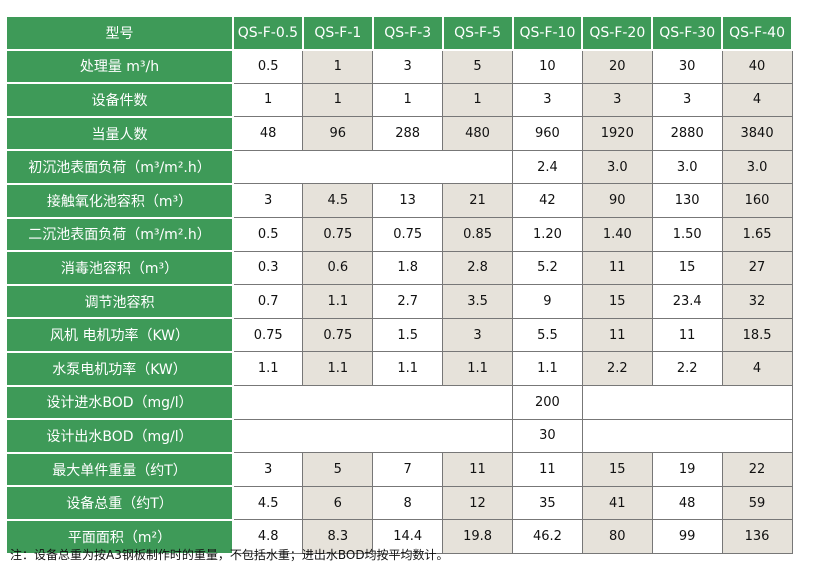 The height and width of the screenshot is (573, 815). What do you see at coordinates (757, 234) in the screenshot?
I see `value-cell: 1.65` at bounding box center [757, 234].